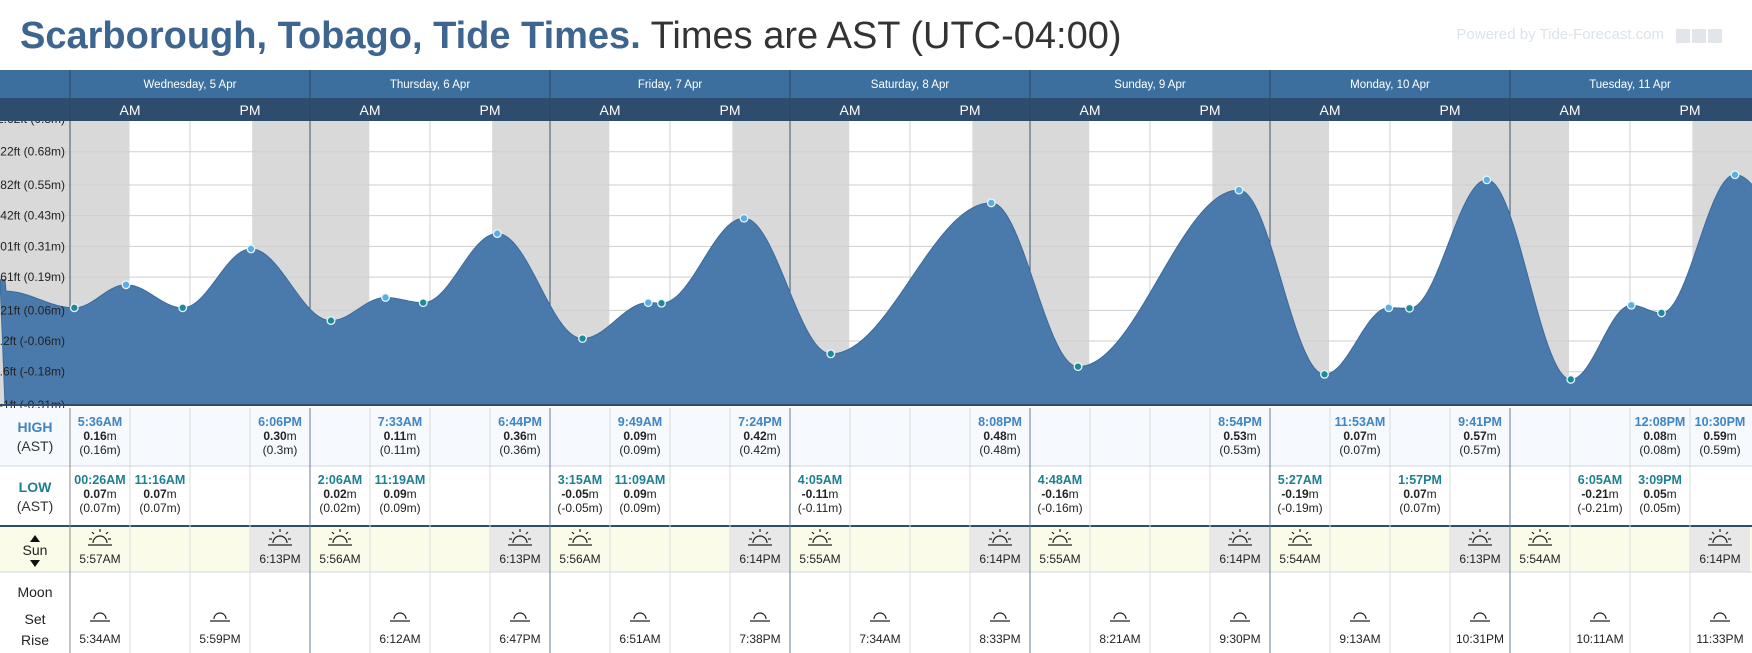 The image size is (1752, 653). What do you see at coordinates (1719, 559) in the screenshot?
I see `sunset-time: 6:14PM` at bounding box center [1719, 559].